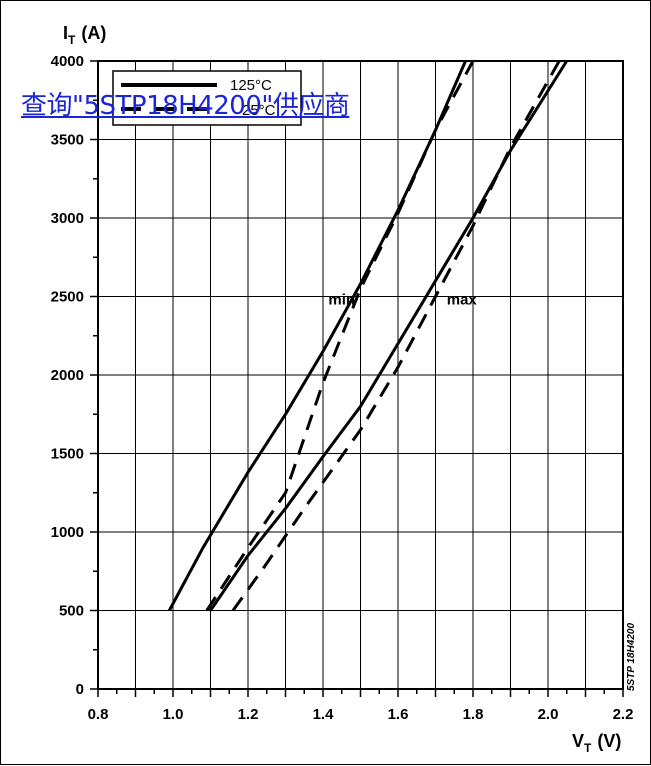  I want to click on x-tick-label: 1.2, so click(248, 714).